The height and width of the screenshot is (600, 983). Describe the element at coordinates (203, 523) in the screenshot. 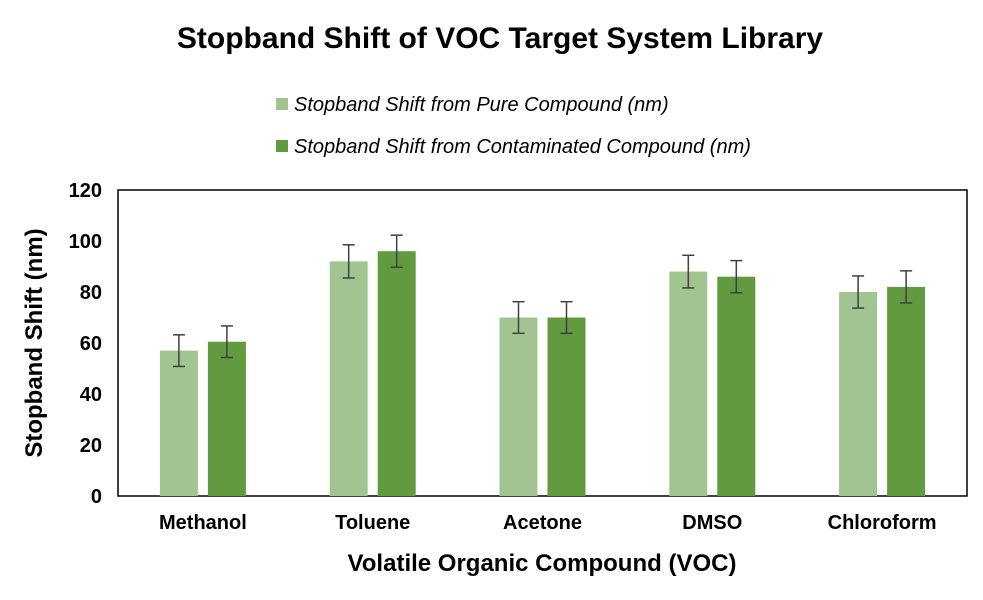

I see `x-tick-label: Methanol` at that location.